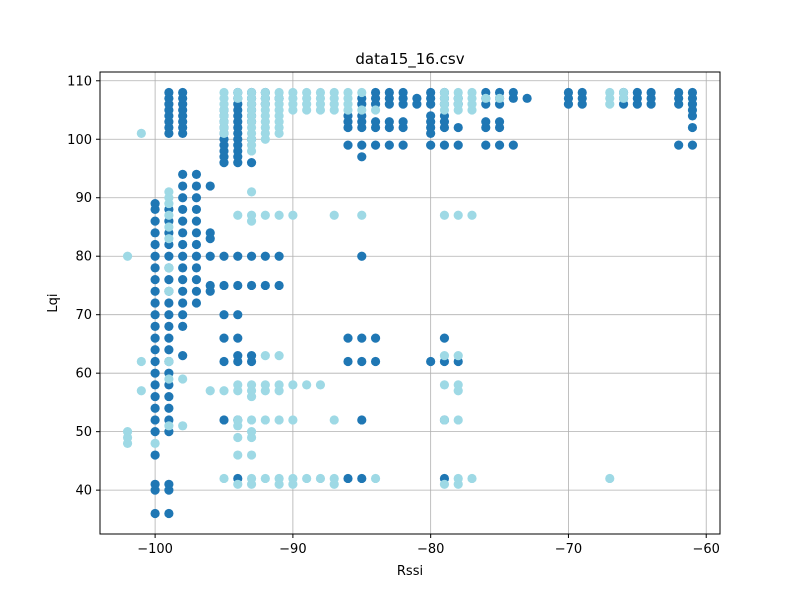  I want to click on y-tick-label: 80, so click(83, 257).